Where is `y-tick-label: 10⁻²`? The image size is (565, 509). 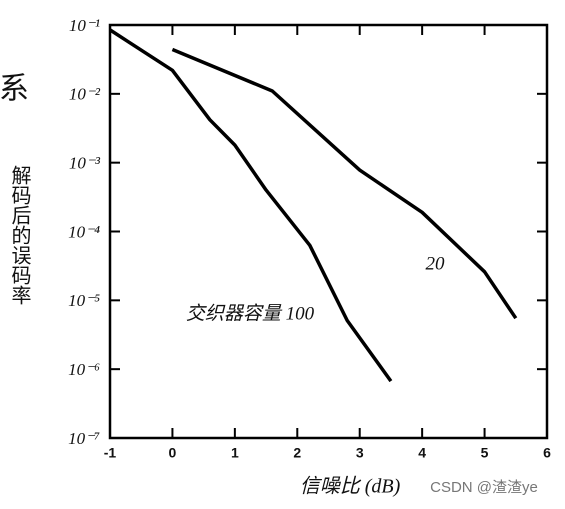 y-tick-label: 10⁻² is located at coordinates (85, 94).